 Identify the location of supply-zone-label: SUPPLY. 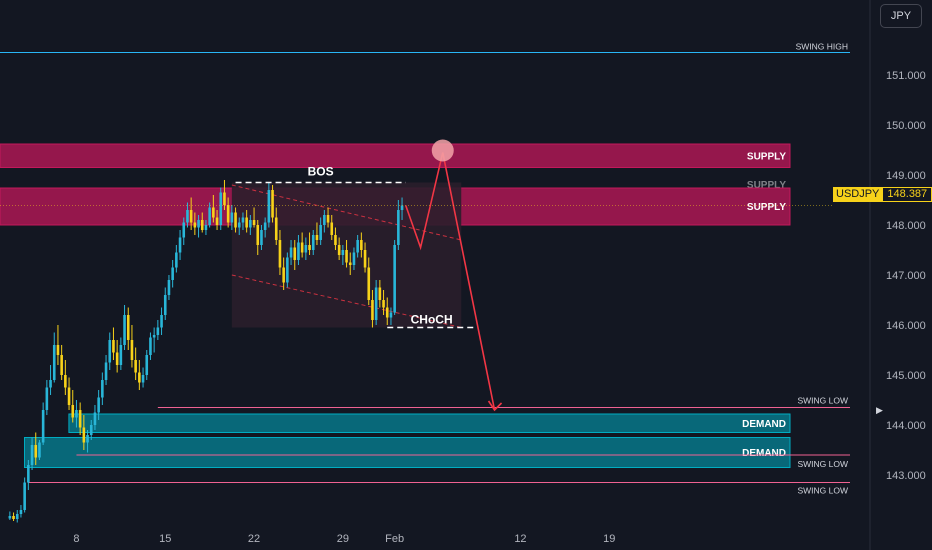
(766, 156).